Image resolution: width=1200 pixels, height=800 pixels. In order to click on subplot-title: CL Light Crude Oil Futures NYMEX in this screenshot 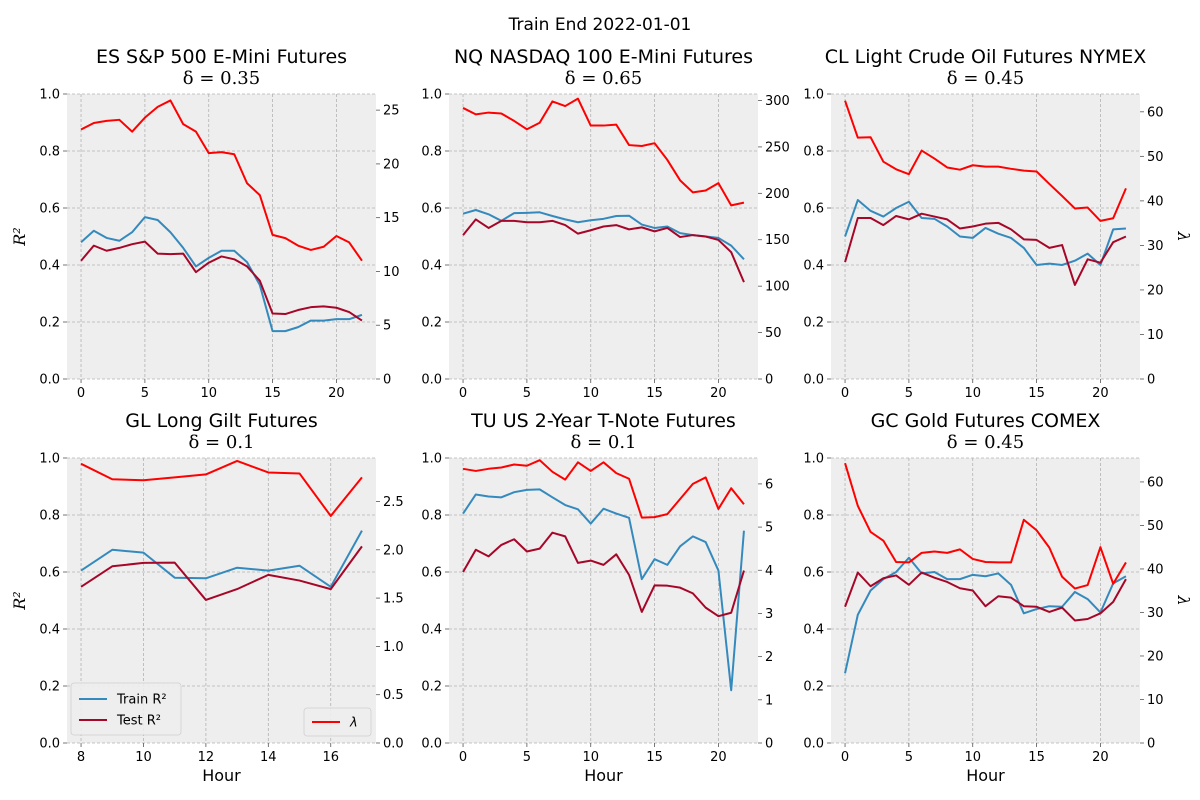, I will do `click(986, 57)`.